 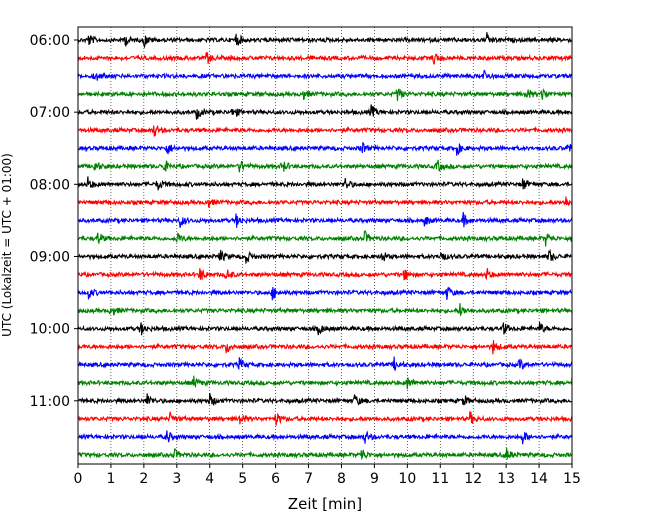 I want to click on y-tick-label-0800: 08:00, so click(x=50, y=185).